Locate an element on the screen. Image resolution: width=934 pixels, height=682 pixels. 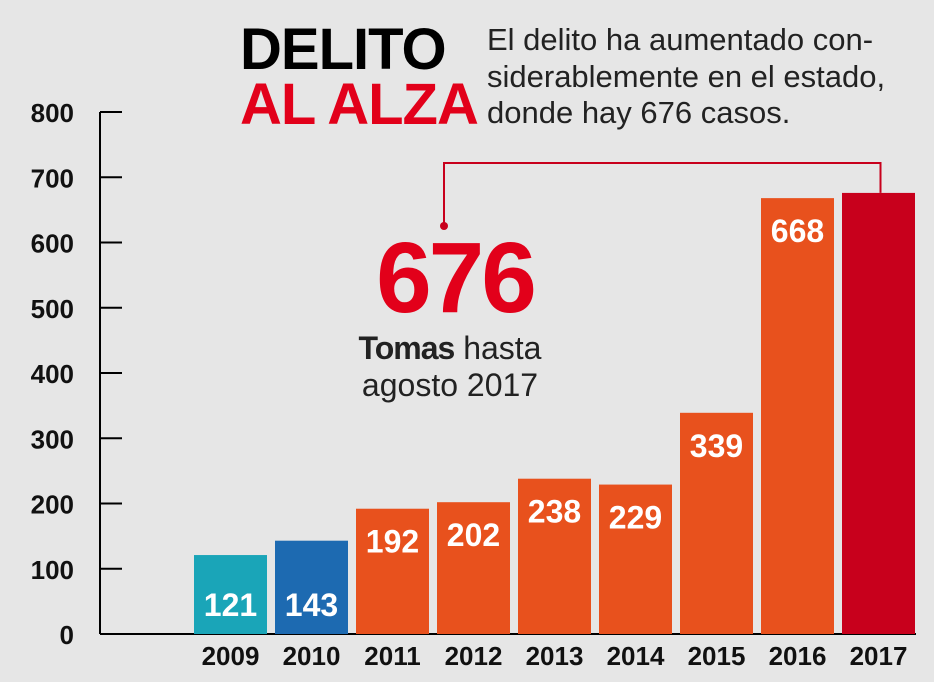
callout-line is located at coordinates (662, 194).